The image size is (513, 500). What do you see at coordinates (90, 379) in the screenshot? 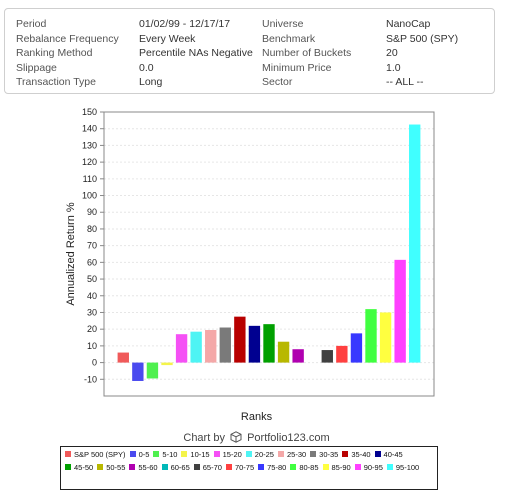
I see `y-tick-label: -10` at bounding box center [90, 379].